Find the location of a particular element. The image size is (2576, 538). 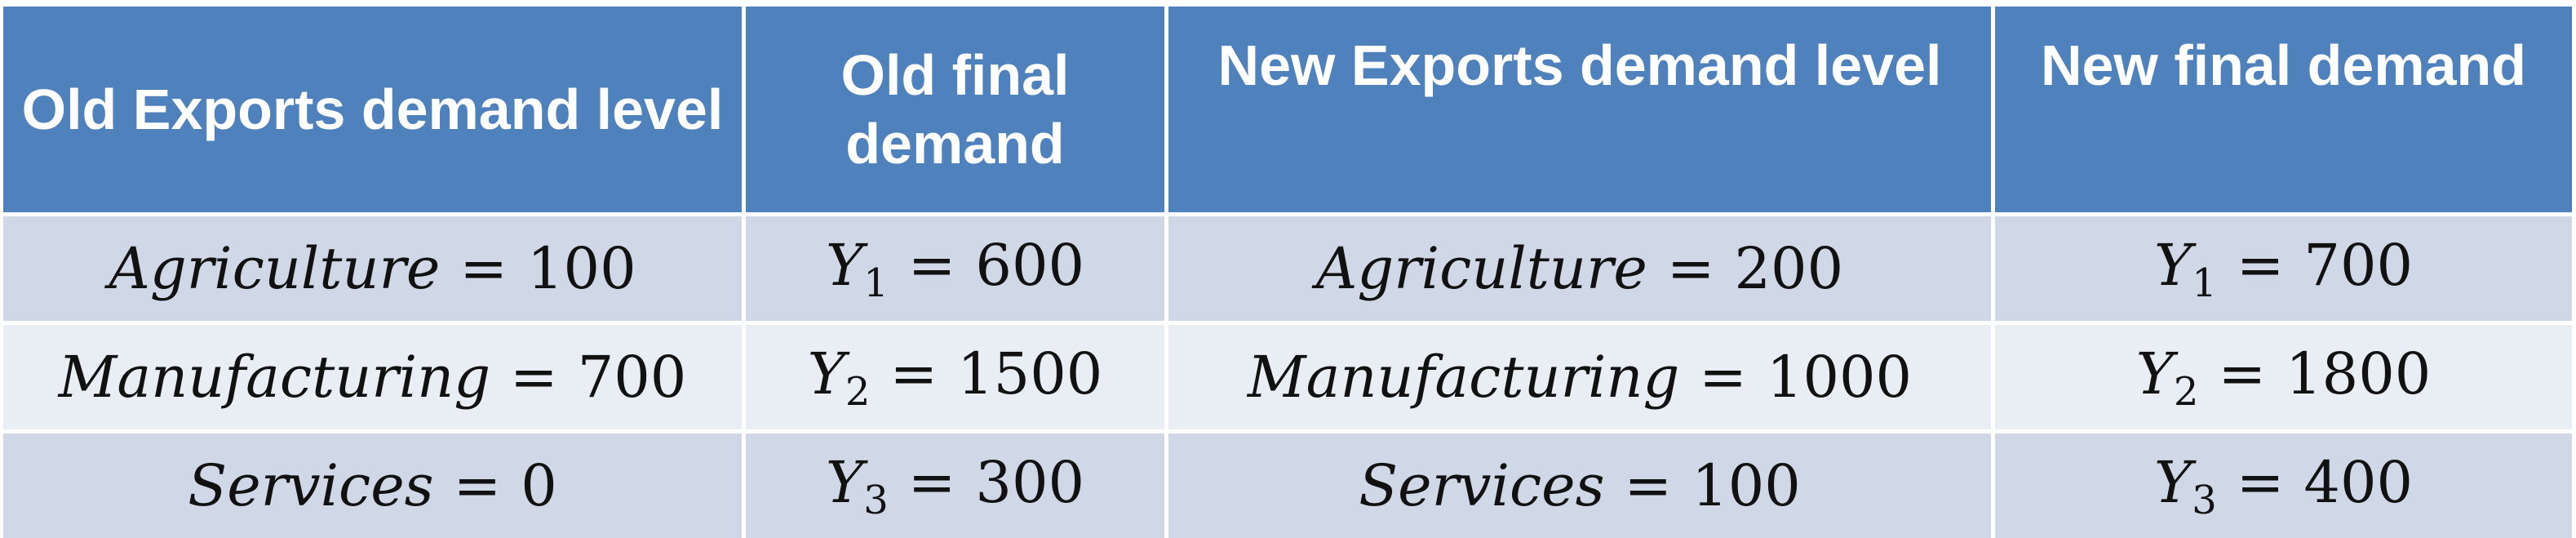

cell-value: 1000 is located at coordinates (1839, 377).